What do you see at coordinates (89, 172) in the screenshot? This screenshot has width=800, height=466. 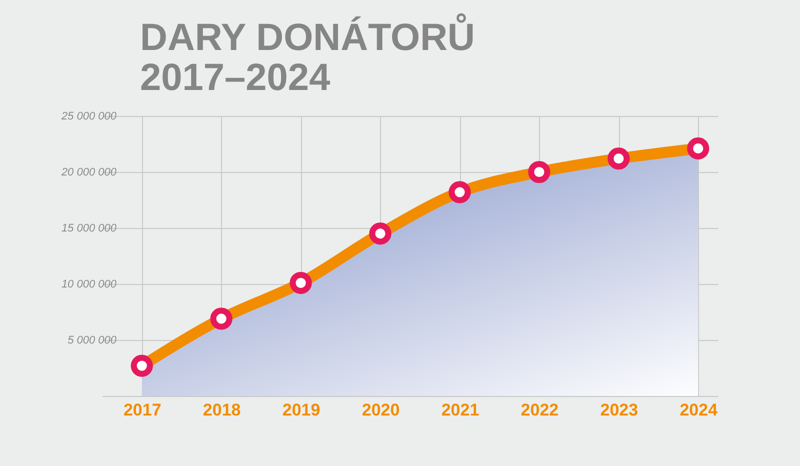 I see `y-tick-label: 20 000 000` at bounding box center [89, 172].